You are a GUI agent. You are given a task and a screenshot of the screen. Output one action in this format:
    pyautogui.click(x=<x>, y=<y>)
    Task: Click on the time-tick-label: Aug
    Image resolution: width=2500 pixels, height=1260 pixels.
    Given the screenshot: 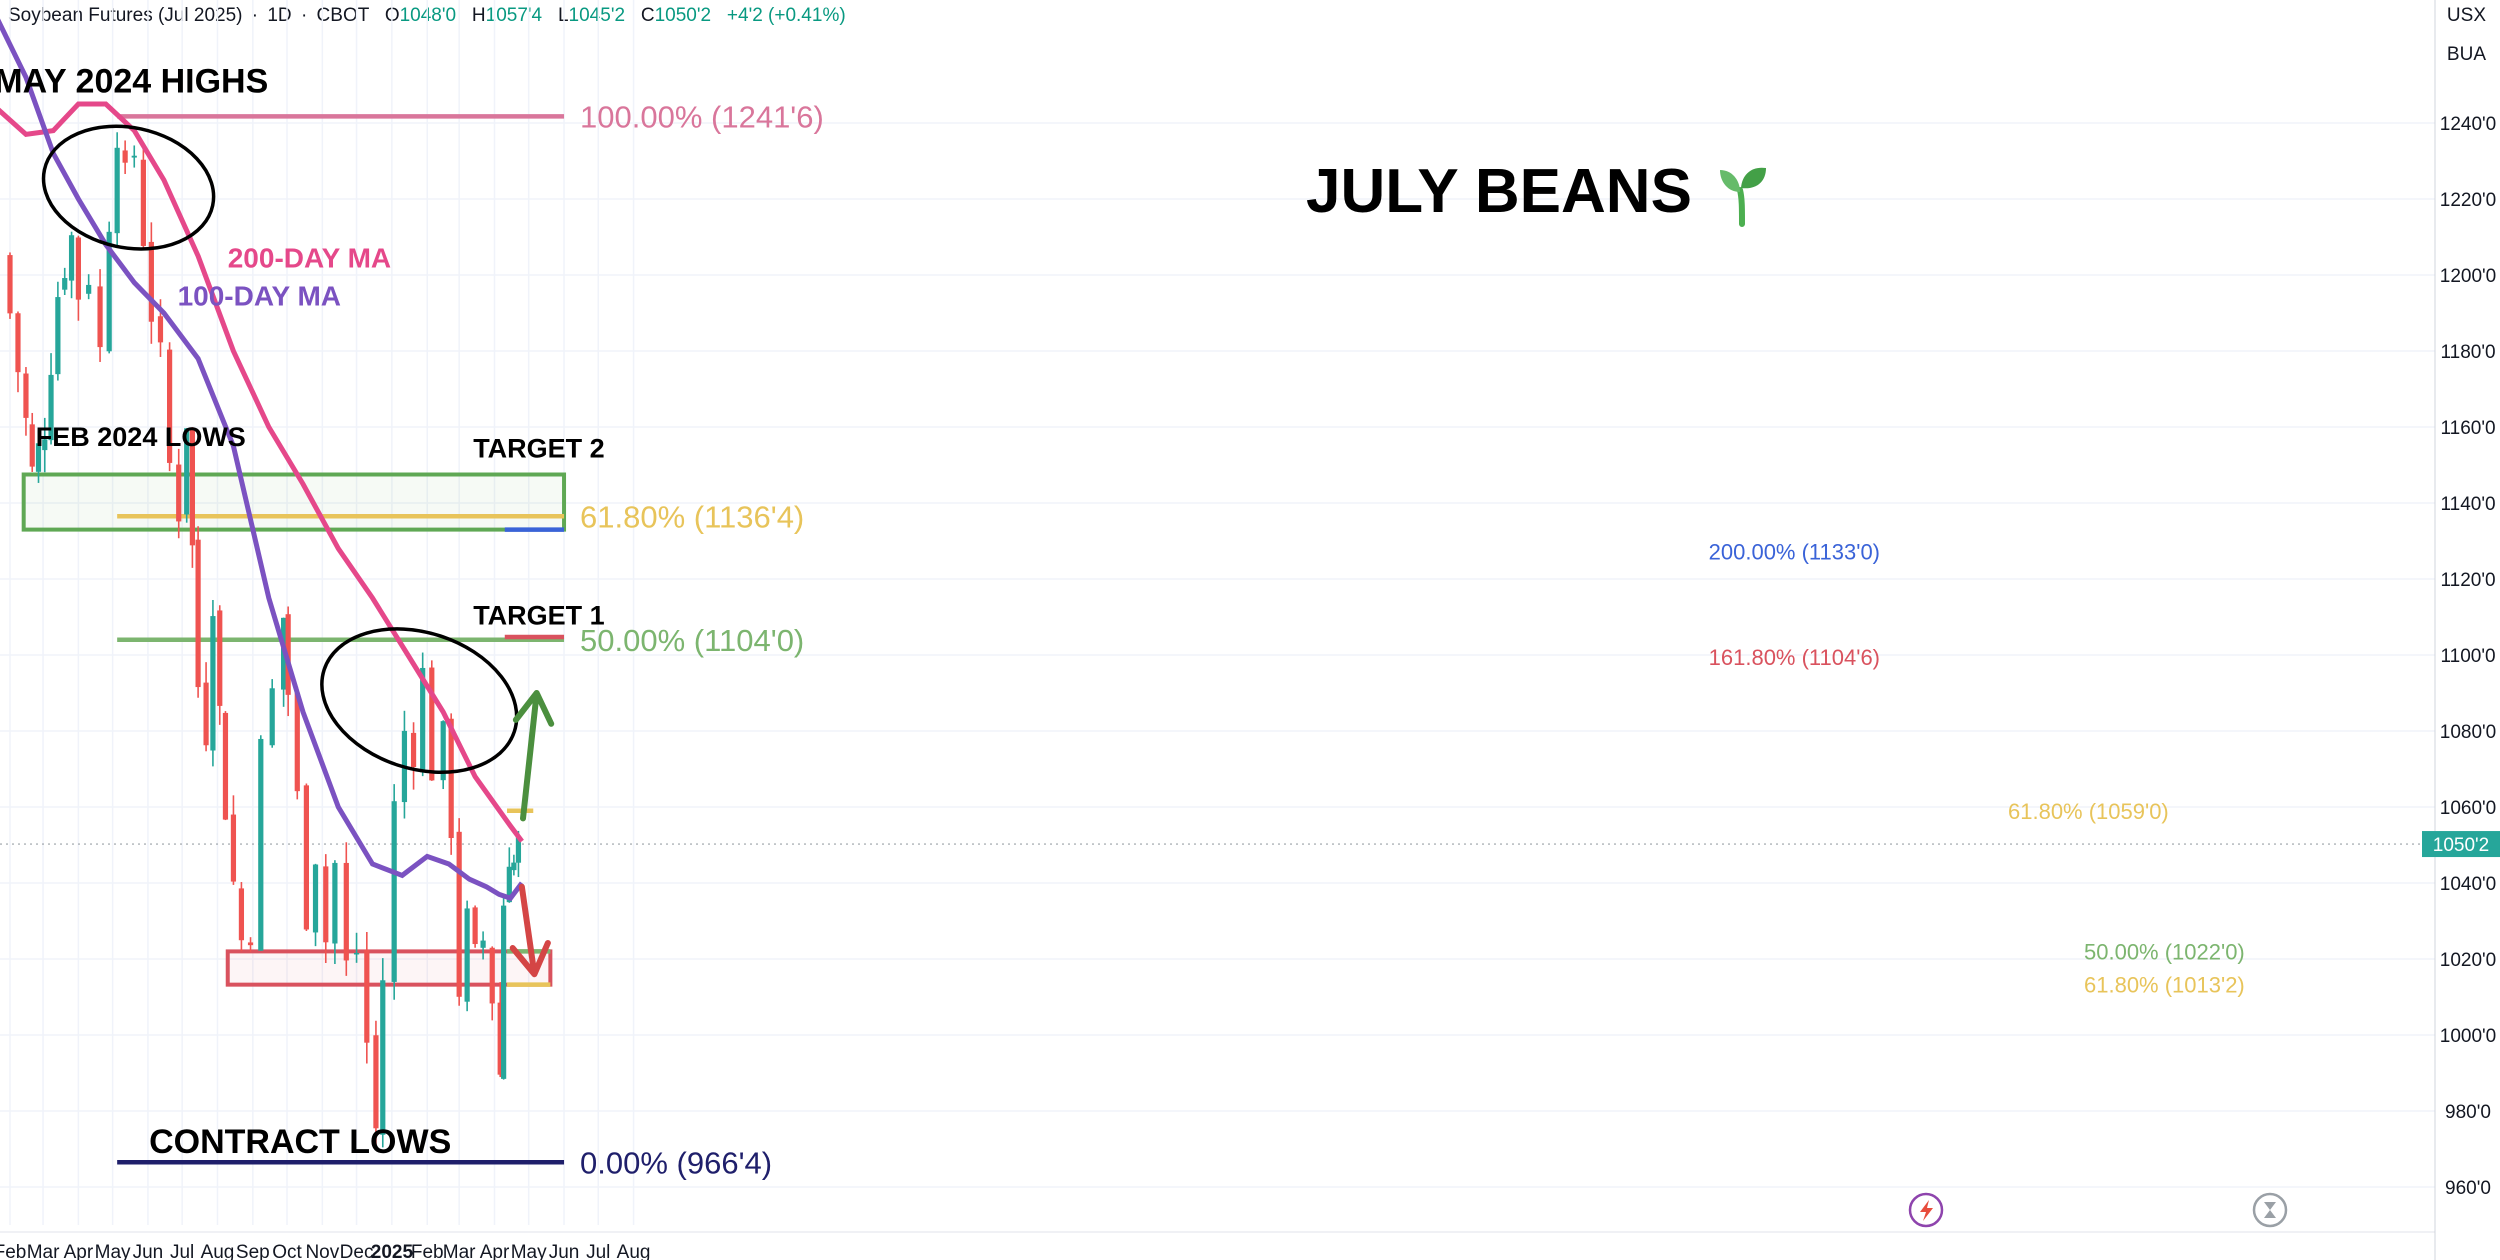 What is the action you would take?
    pyautogui.click(x=218, y=1251)
    